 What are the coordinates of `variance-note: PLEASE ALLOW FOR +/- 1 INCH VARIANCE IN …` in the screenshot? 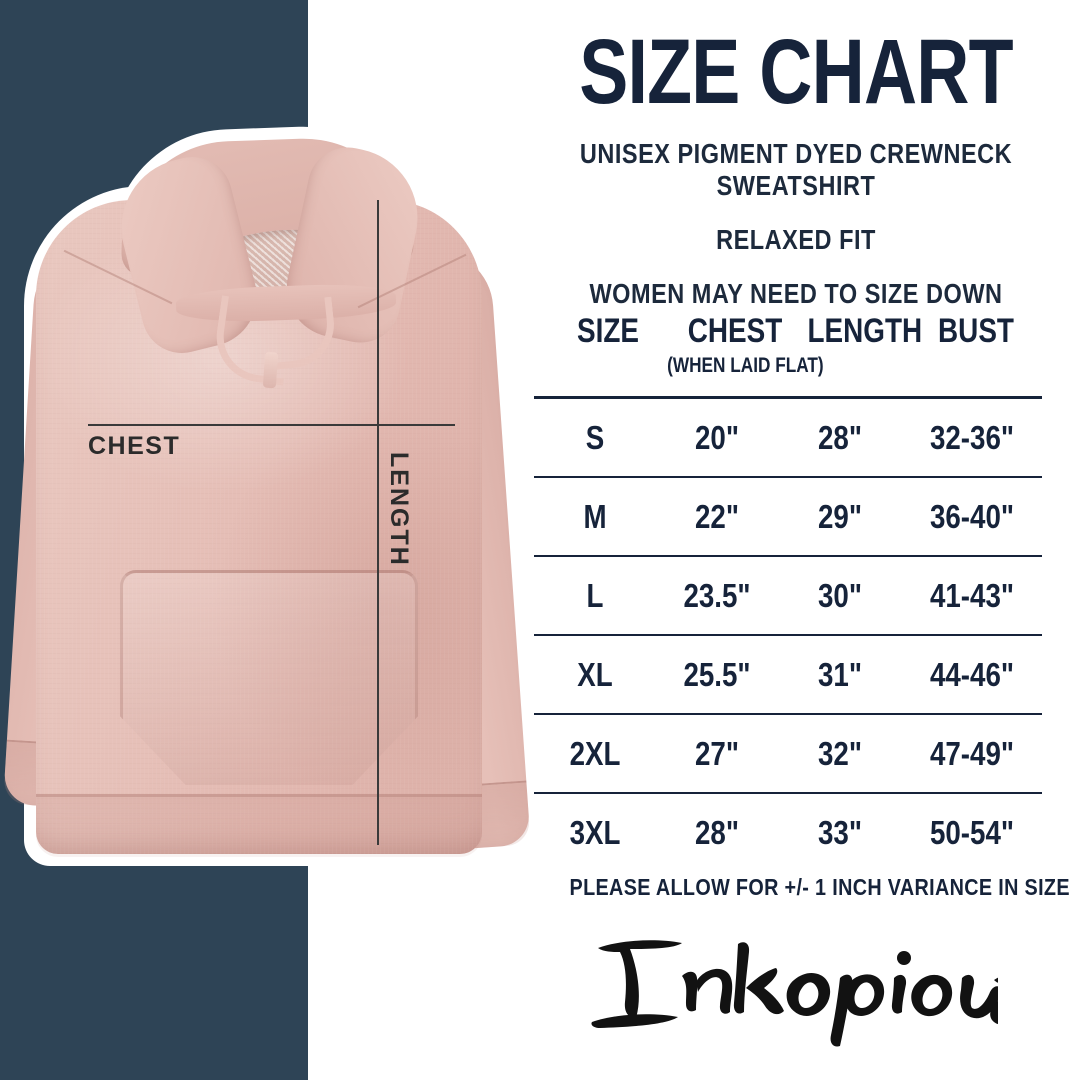 It's located at (819, 887).